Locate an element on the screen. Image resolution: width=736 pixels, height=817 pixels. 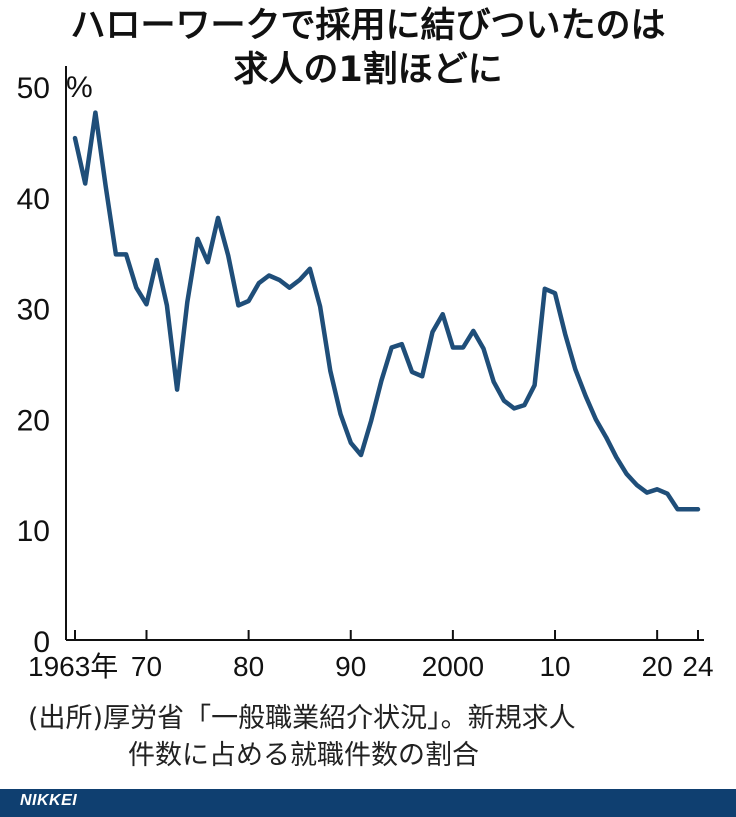
footer-bar: NIKKEI is located at coordinates (368, 803).